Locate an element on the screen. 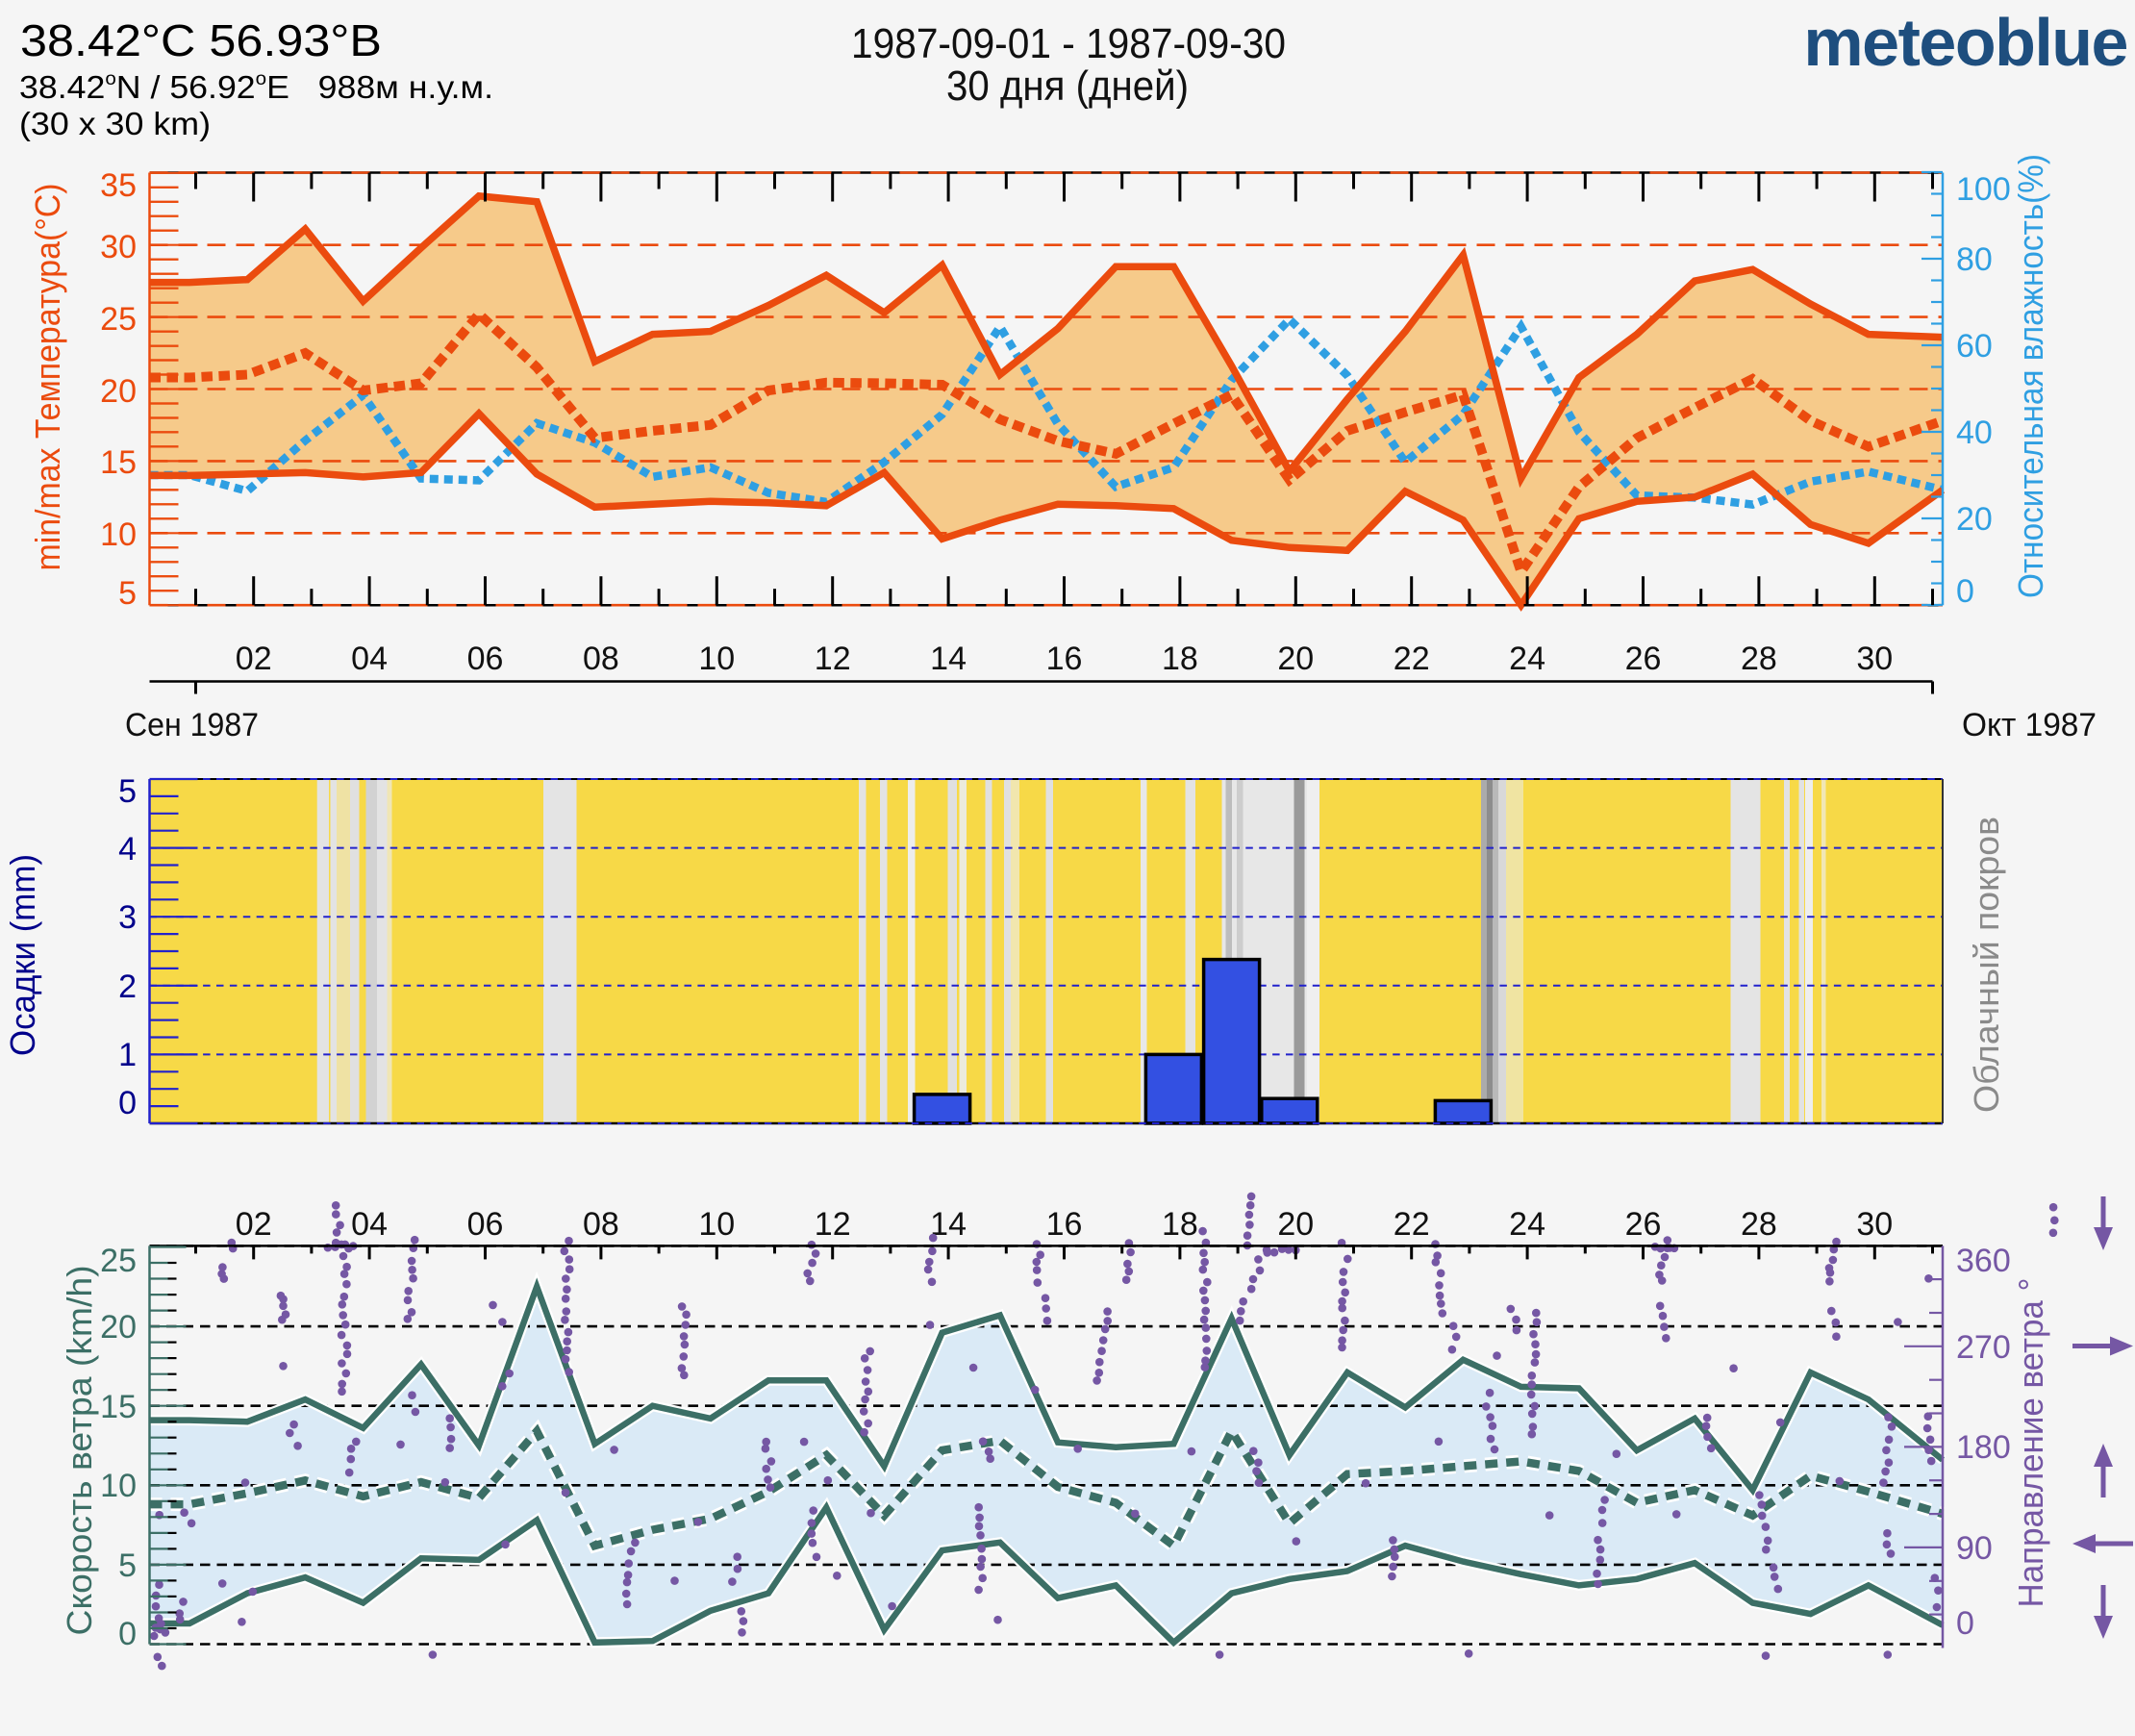 The image size is (2135, 1736). svg-text: Облачный покров is located at coordinates (1986, 965).